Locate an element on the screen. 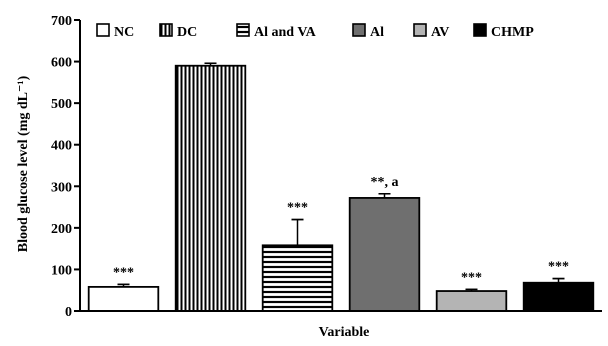 This screenshot has height=346, width=608. legend-item-chmp: CHMP is located at coordinates (503, 31).